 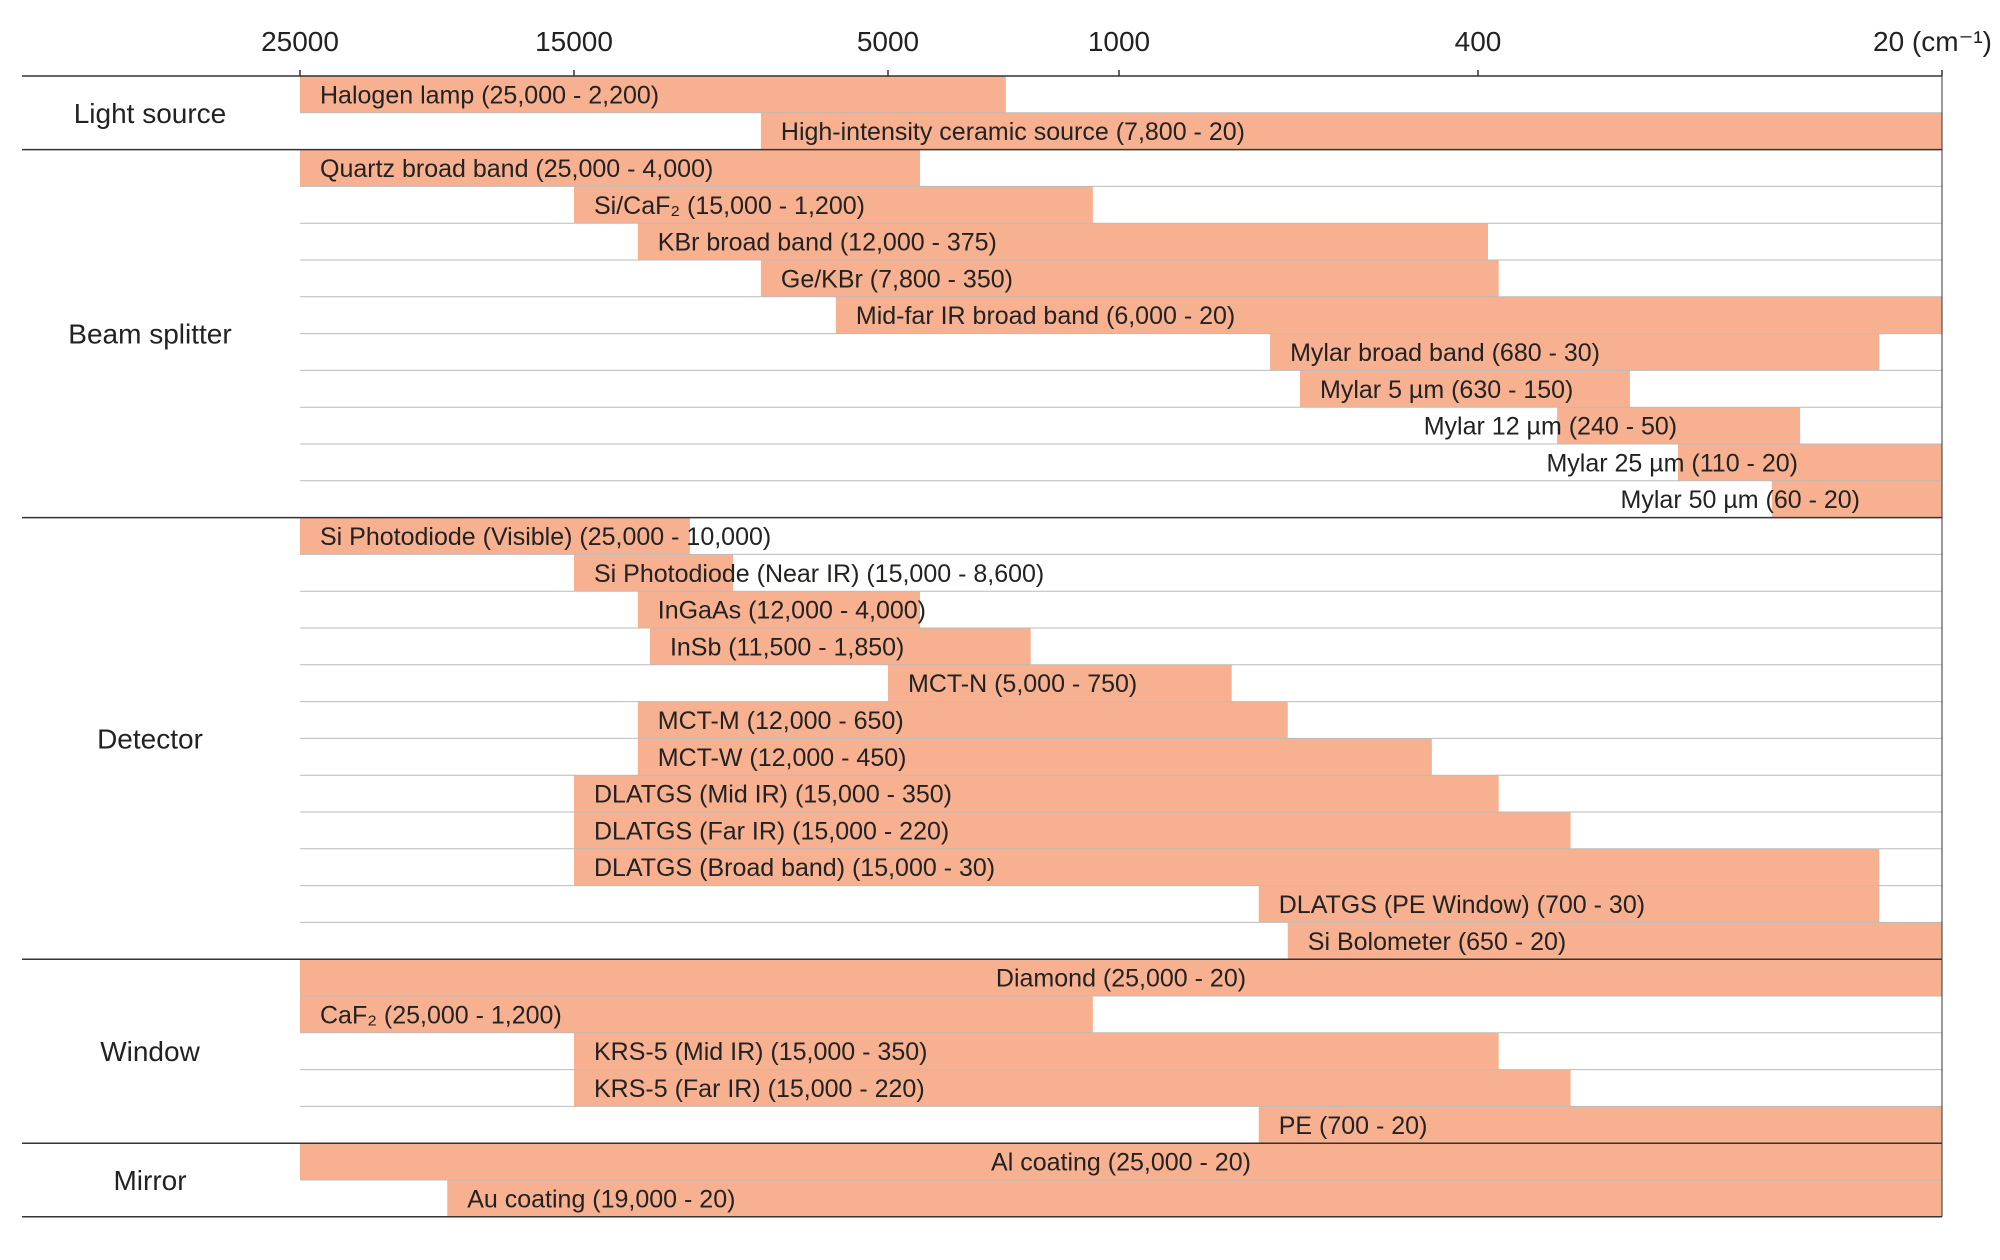 I want to click on group-label: Mirror, so click(x=149, y=1180).